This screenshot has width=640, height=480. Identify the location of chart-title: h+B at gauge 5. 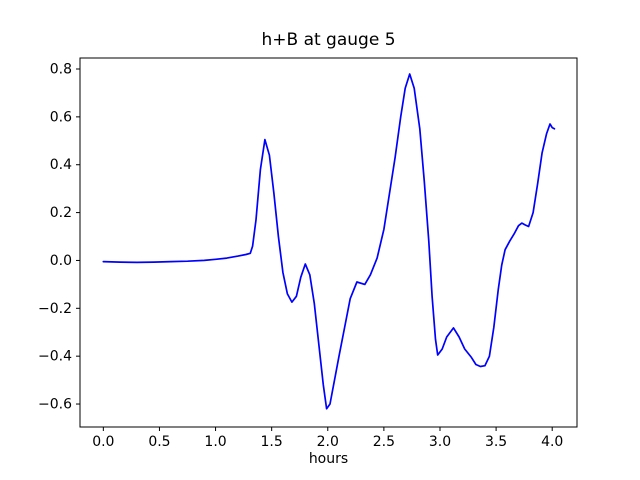
(328, 40).